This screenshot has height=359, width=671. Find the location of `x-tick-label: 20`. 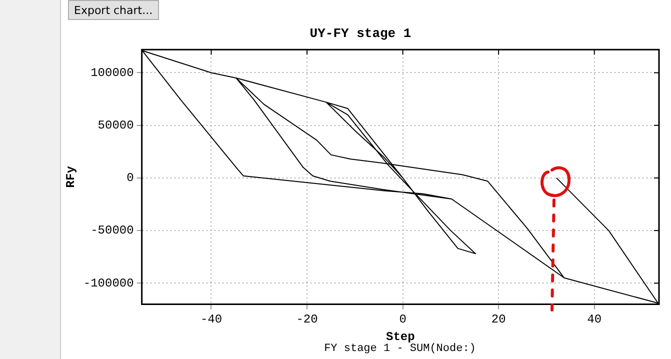

x-tick-label: 20 is located at coordinates (498, 319).